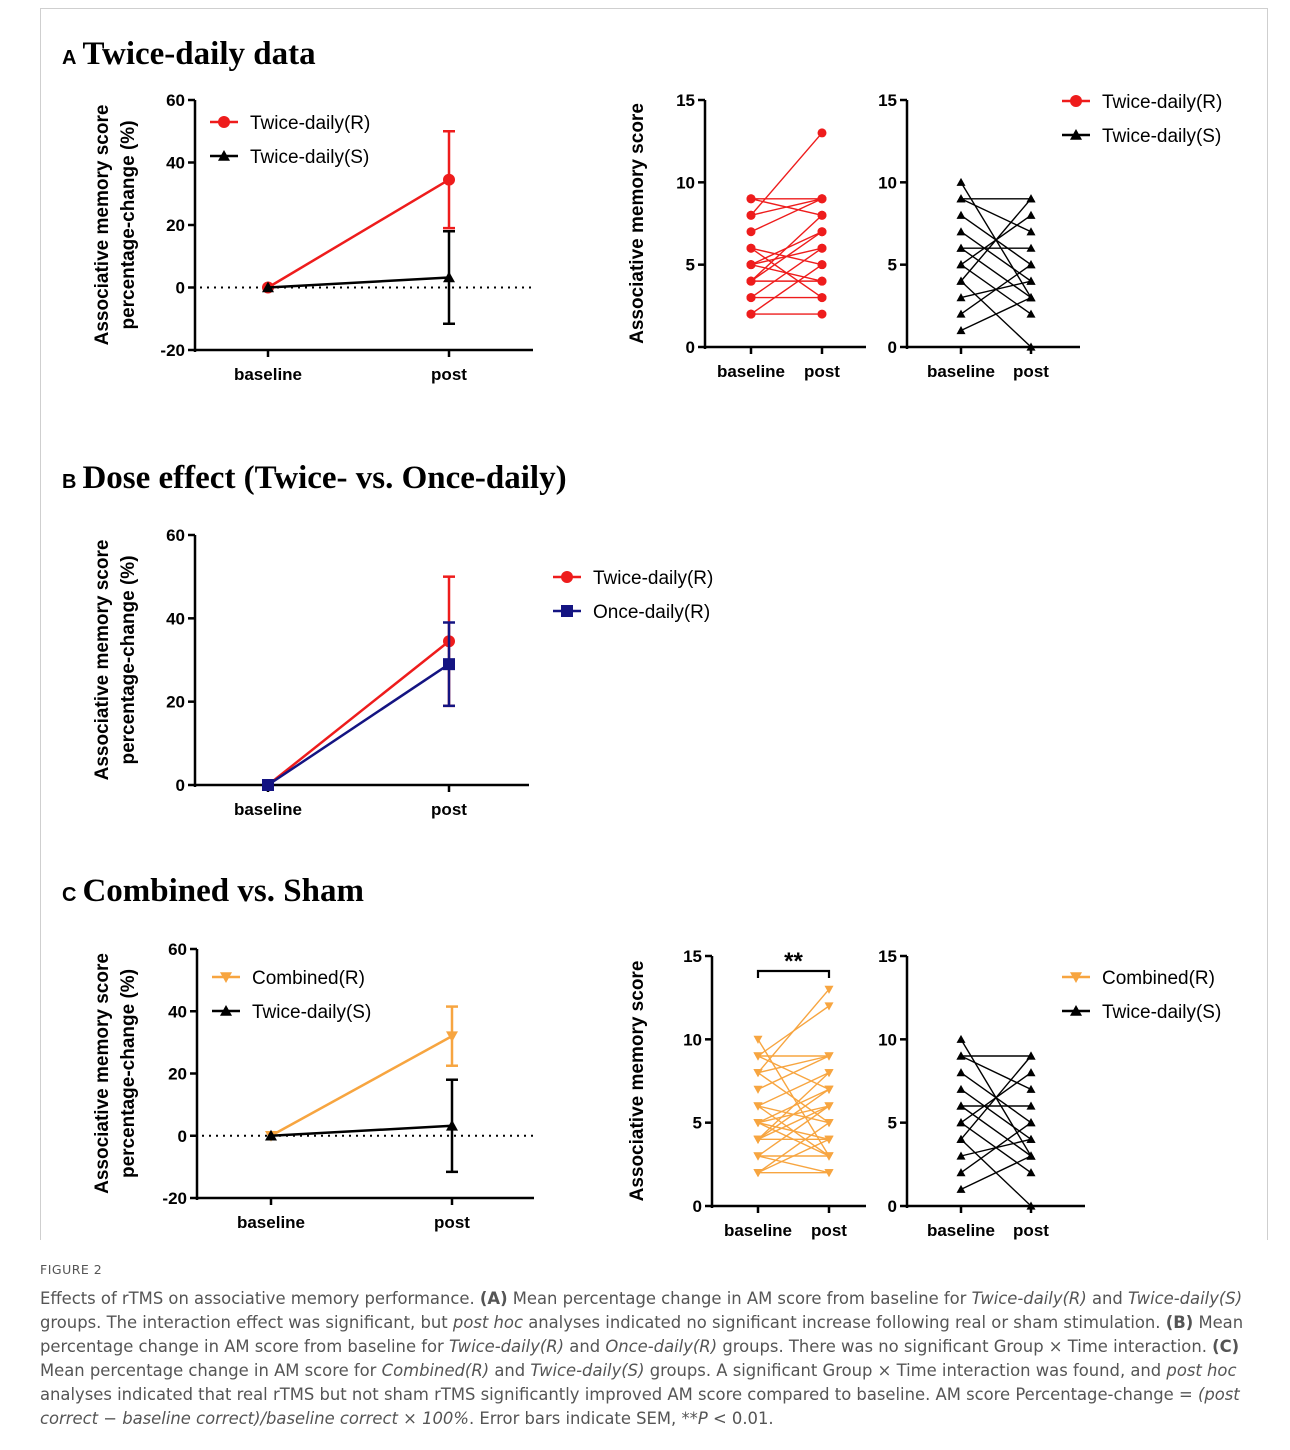 The height and width of the screenshot is (1450, 1290). Describe the element at coordinates (887, 1039) in the screenshot. I see `C-individual-sham-y-tick-label: 10` at that location.